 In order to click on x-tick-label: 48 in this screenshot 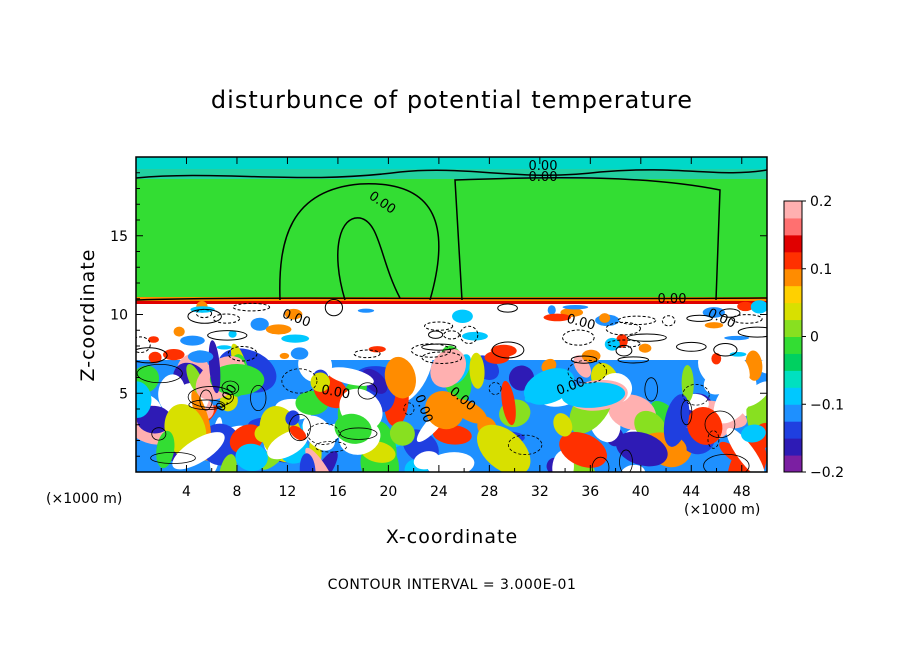, I will do `click(742, 492)`.